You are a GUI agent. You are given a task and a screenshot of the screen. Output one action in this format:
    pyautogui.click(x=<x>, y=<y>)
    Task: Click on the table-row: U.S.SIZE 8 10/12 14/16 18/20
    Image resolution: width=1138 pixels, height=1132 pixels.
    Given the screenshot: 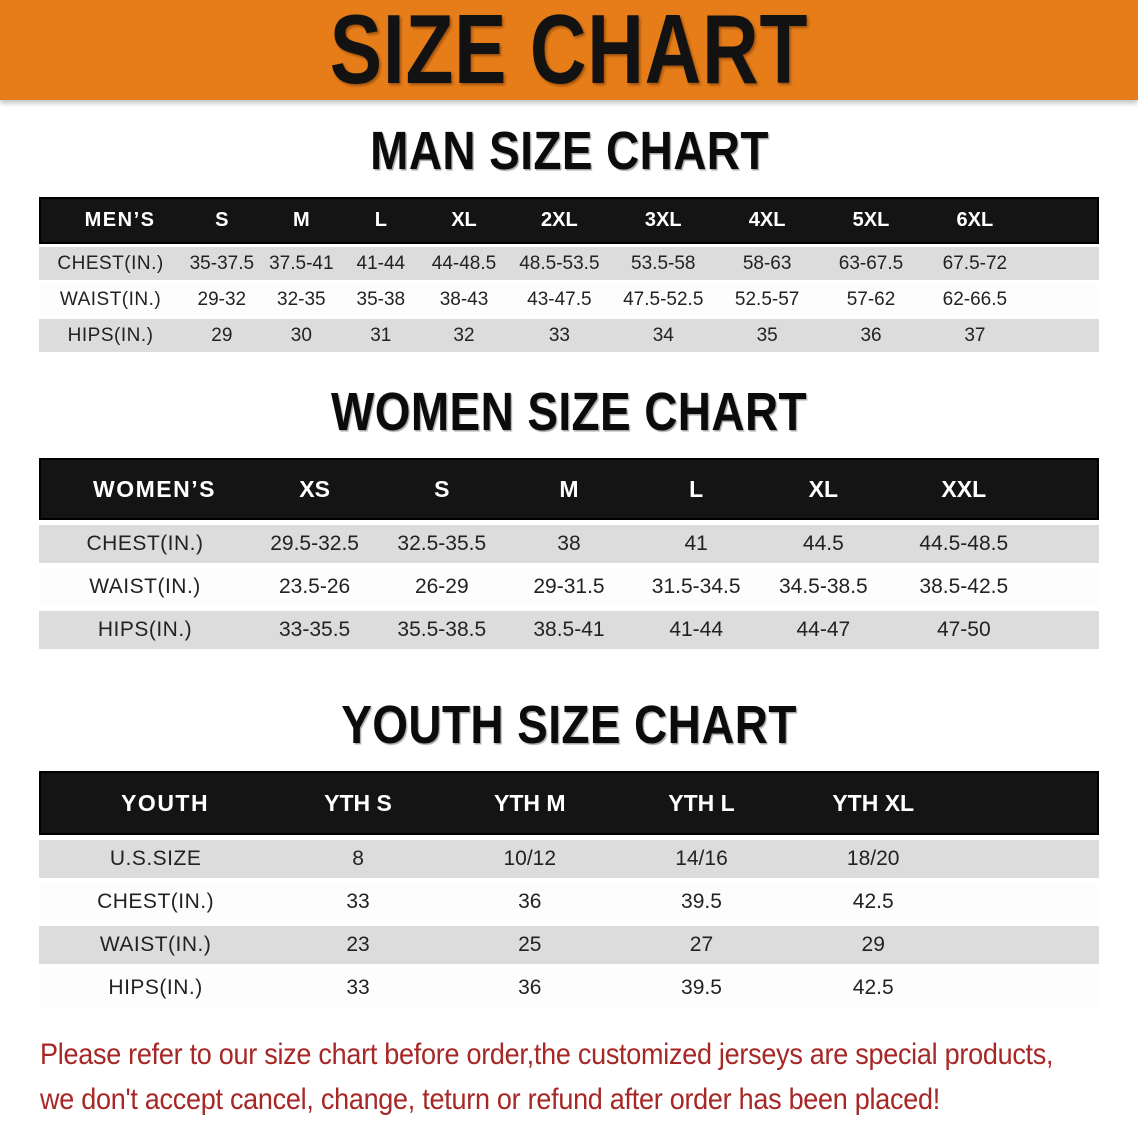 What is the action you would take?
    pyautogui.click(x=569, y=859)
    